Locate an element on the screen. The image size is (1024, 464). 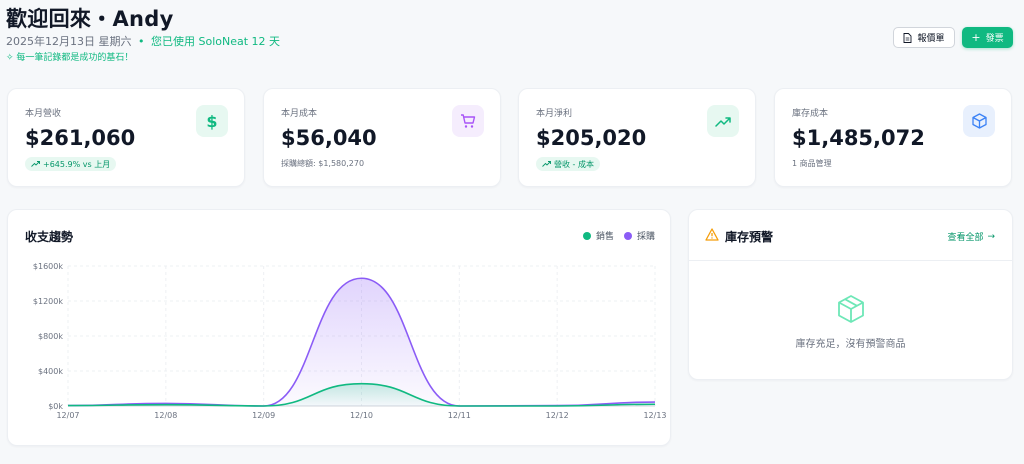
date-line: 2025年12月13日 星期六 • 您已使用 SoloNeat 12 天 is located at coordinates (143, 42).